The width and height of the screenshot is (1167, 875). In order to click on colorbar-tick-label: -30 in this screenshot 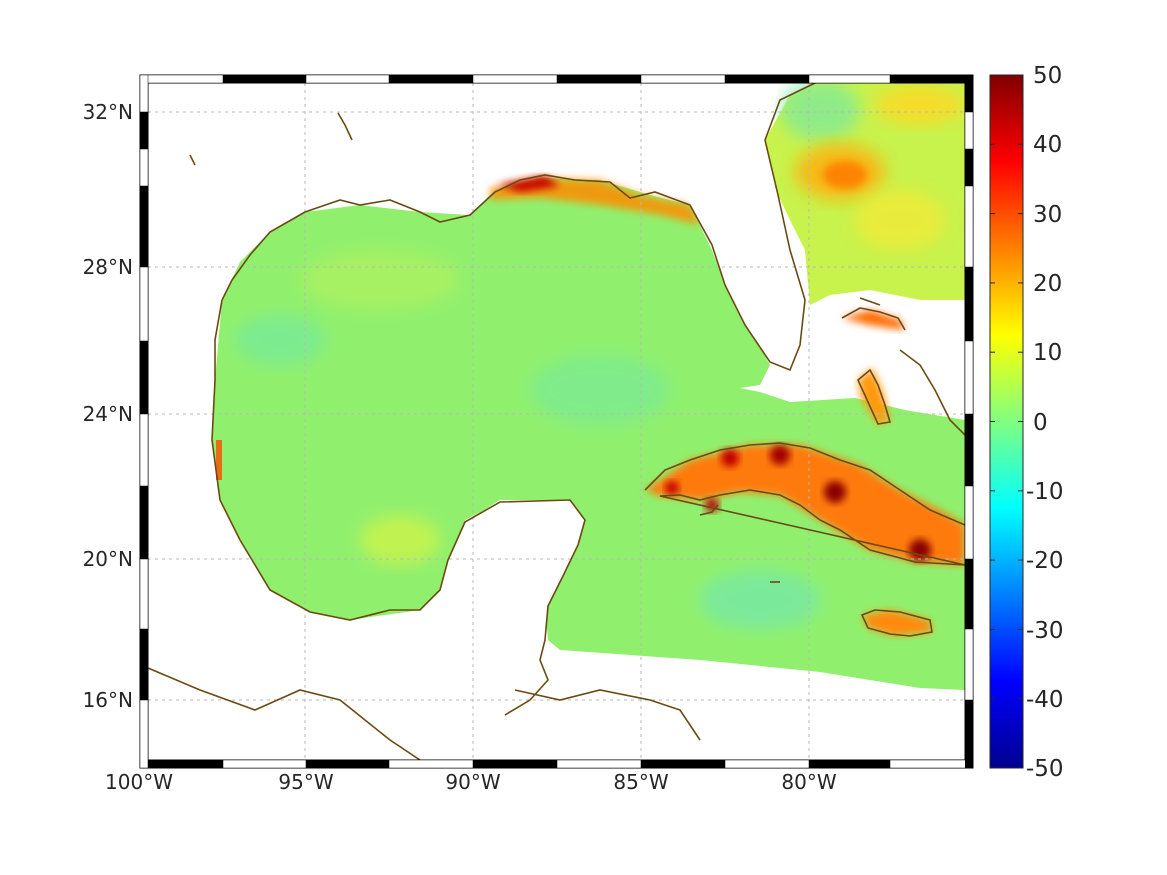, I will do `click(1045, 631)`.